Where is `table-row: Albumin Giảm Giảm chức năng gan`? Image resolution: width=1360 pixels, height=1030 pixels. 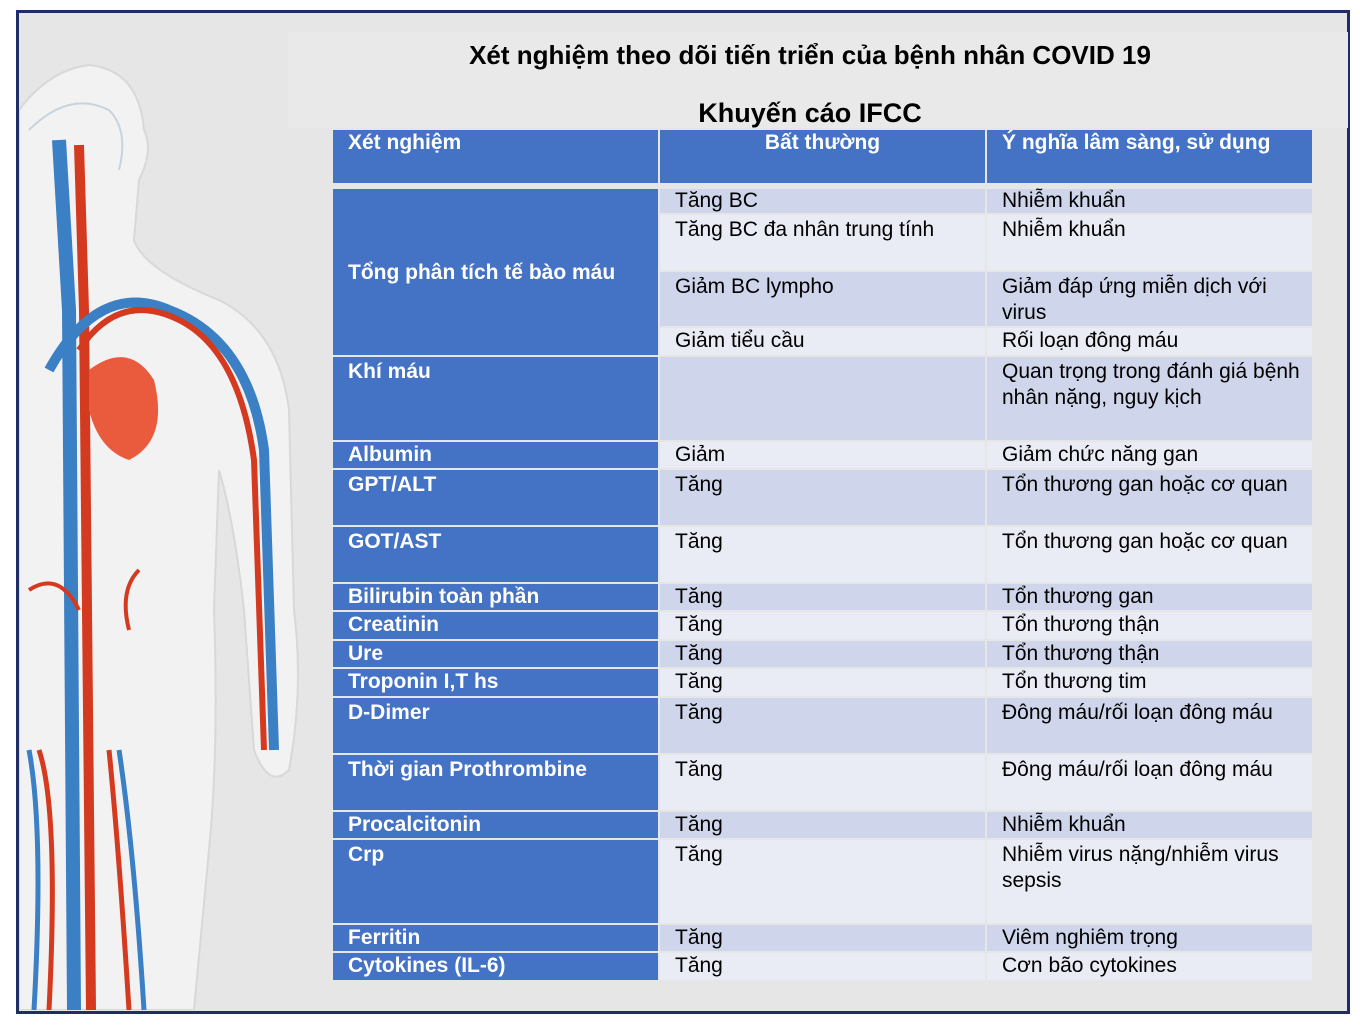
table-row: Albumin Giảm Giảm chức năng gan is located at coordinates (822, 455).